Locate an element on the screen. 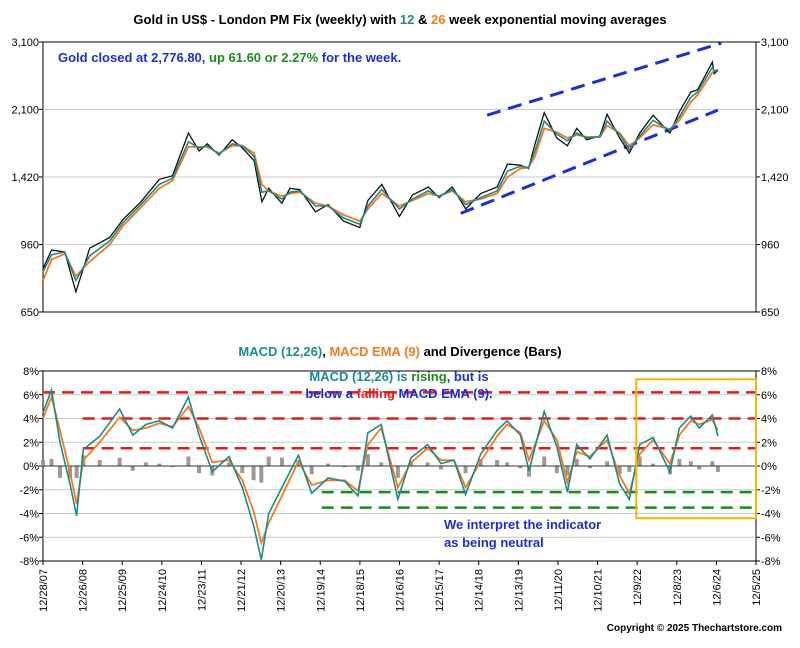 The image size is (800, 648). x-tick-label: 12/21/12 is located at coordinates (242, 590).